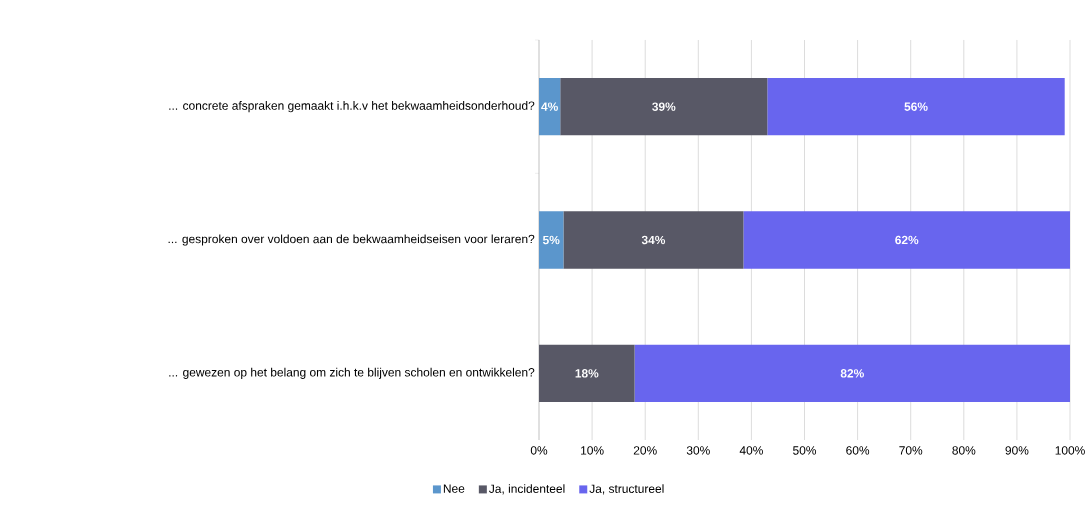 Image resolution: width=1090 pixels, height=511 pixels. I want to click on data-label: 5%, so click(551, 240).